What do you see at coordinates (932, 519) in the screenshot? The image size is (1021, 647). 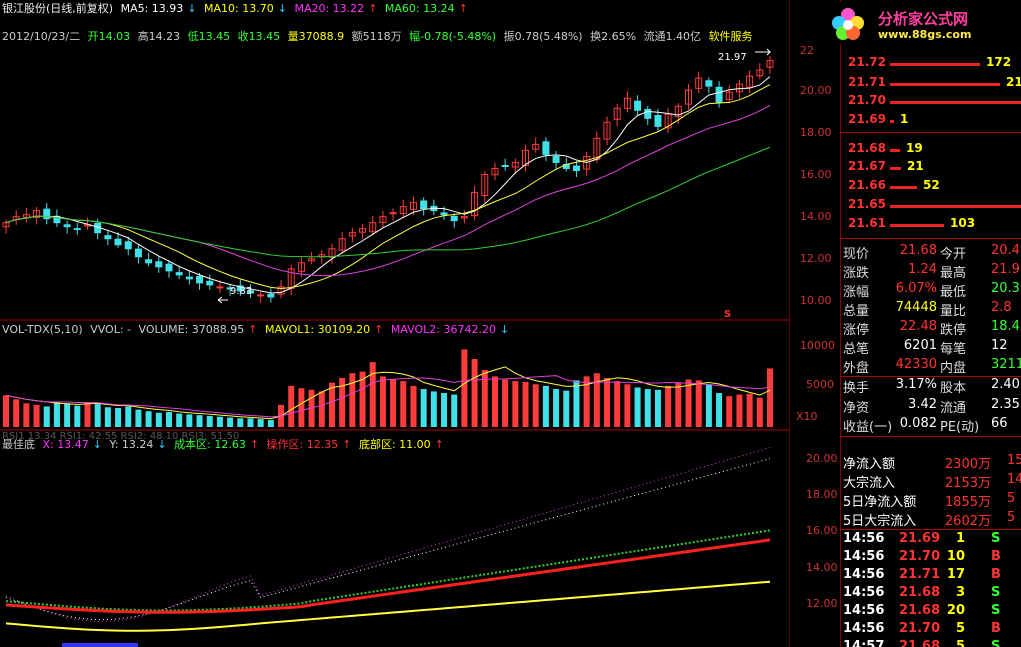 I see `capital-flow-row: 5日大宗流入 2602万 5` at bounding box center [932, 519].